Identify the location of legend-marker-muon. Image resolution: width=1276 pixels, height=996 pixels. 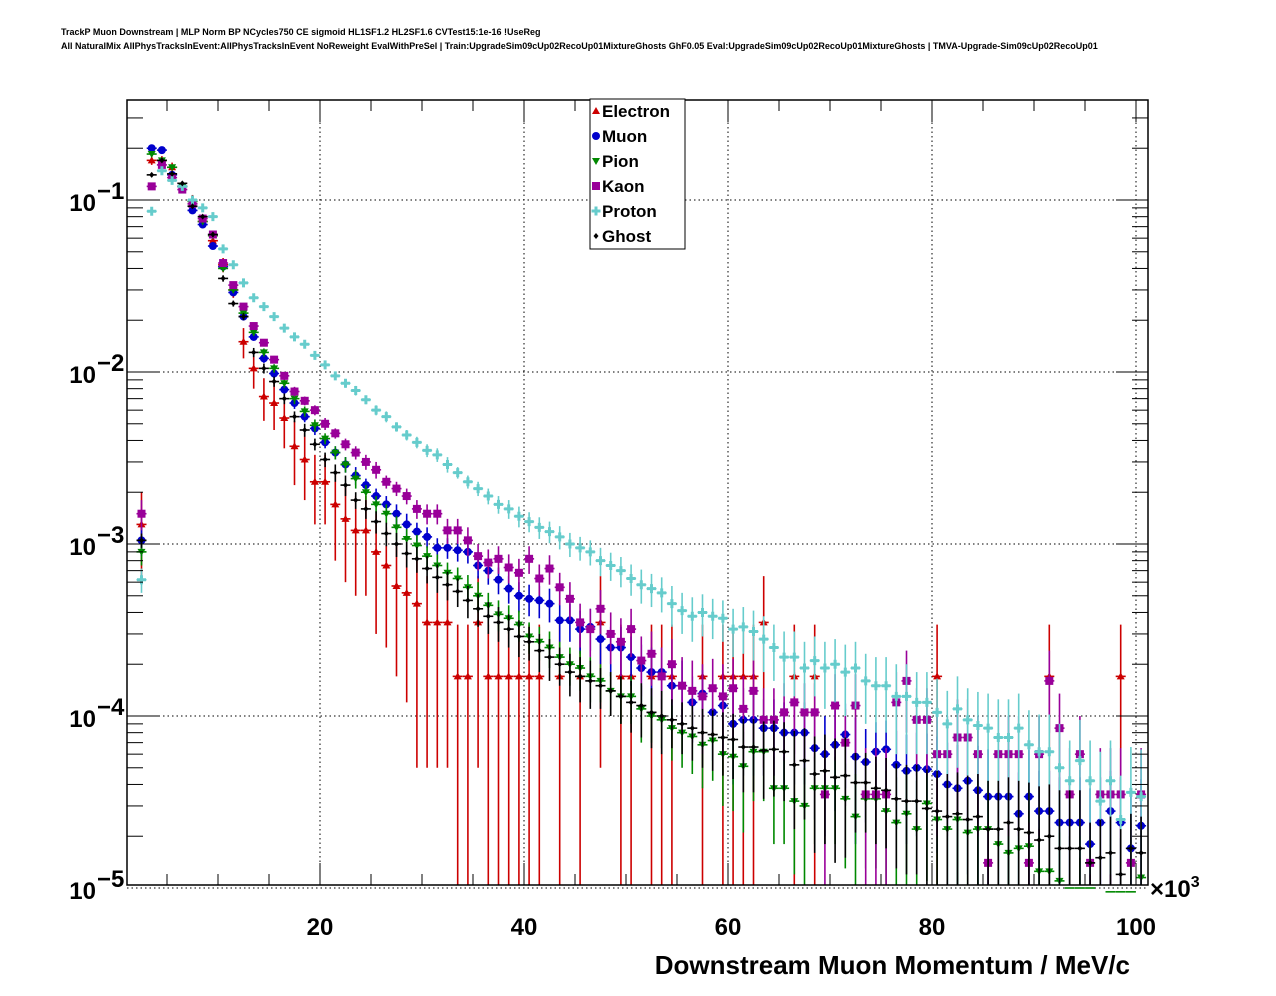
(596, 136).